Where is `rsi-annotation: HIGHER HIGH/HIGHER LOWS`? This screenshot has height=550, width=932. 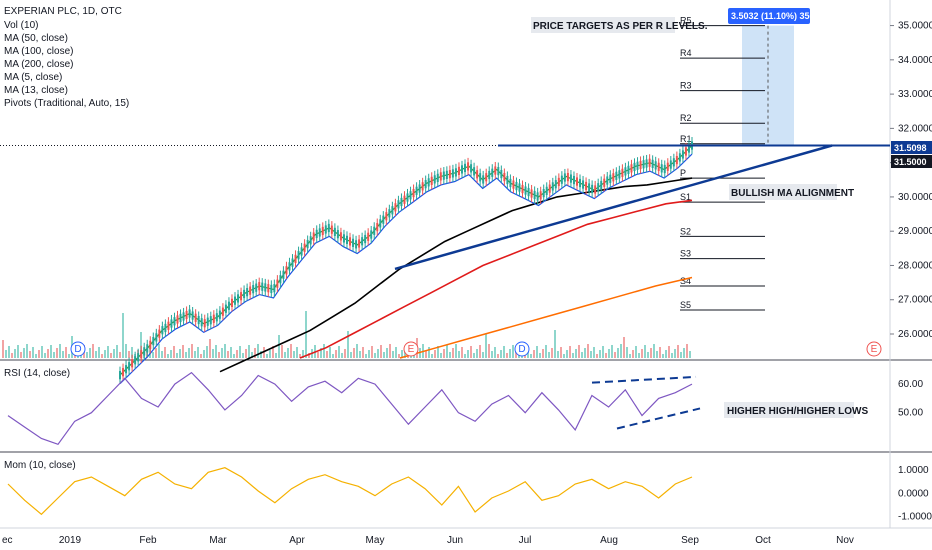 rsi-annotation: HIGHER HIGH/HIGHER LOWS is located at coordinates (797, 411).